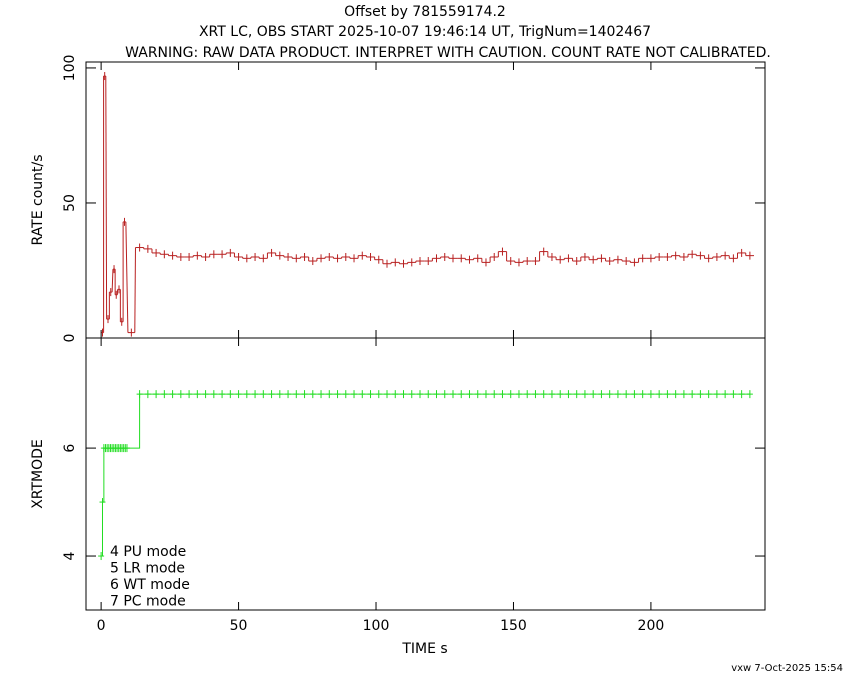 The height and width of the screenshot is (684, 850). Describe the element at coordinates (148, 602) in the screenshot. I see `legend-note: 7 PC mode` at that location.